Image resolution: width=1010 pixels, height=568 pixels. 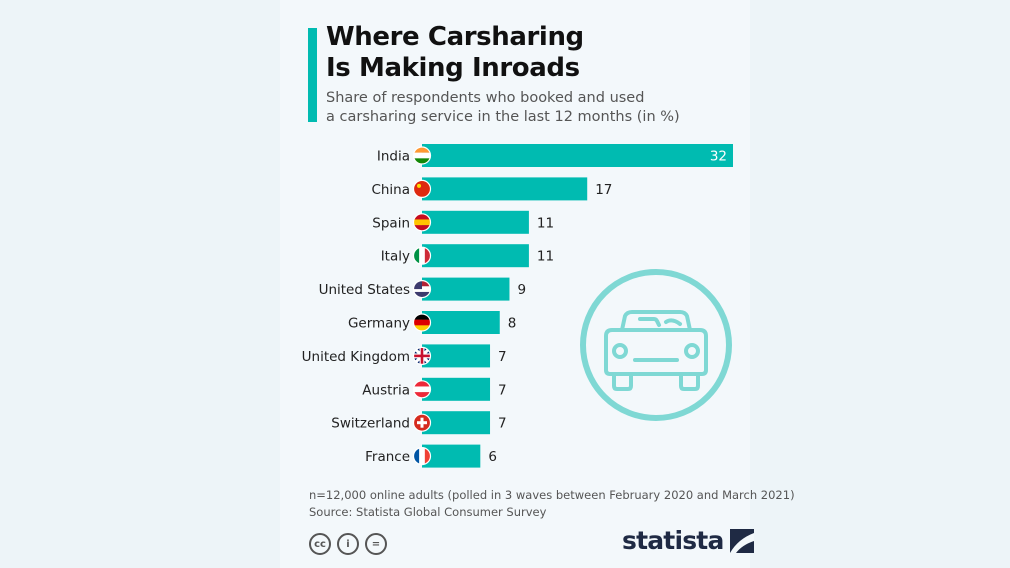 I want to click on flag-united-states-icon, so click(x=422, y=289).